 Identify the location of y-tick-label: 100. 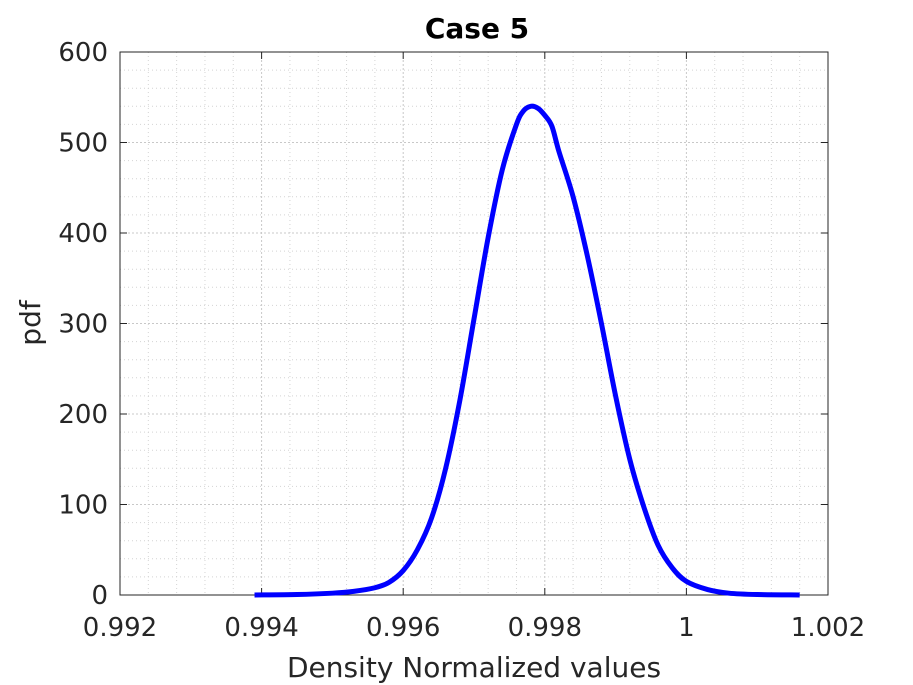
(83, 506).